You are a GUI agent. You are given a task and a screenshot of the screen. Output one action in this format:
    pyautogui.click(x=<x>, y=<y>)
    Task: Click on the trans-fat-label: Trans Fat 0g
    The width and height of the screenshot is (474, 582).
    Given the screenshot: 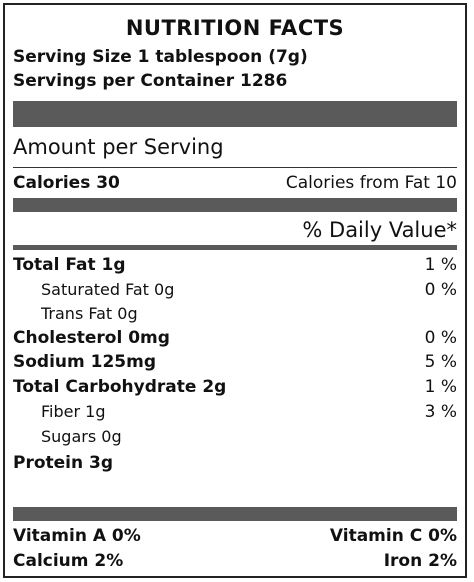 What is the action you would take?
    pyautogui.click(x=89, y=313)
    